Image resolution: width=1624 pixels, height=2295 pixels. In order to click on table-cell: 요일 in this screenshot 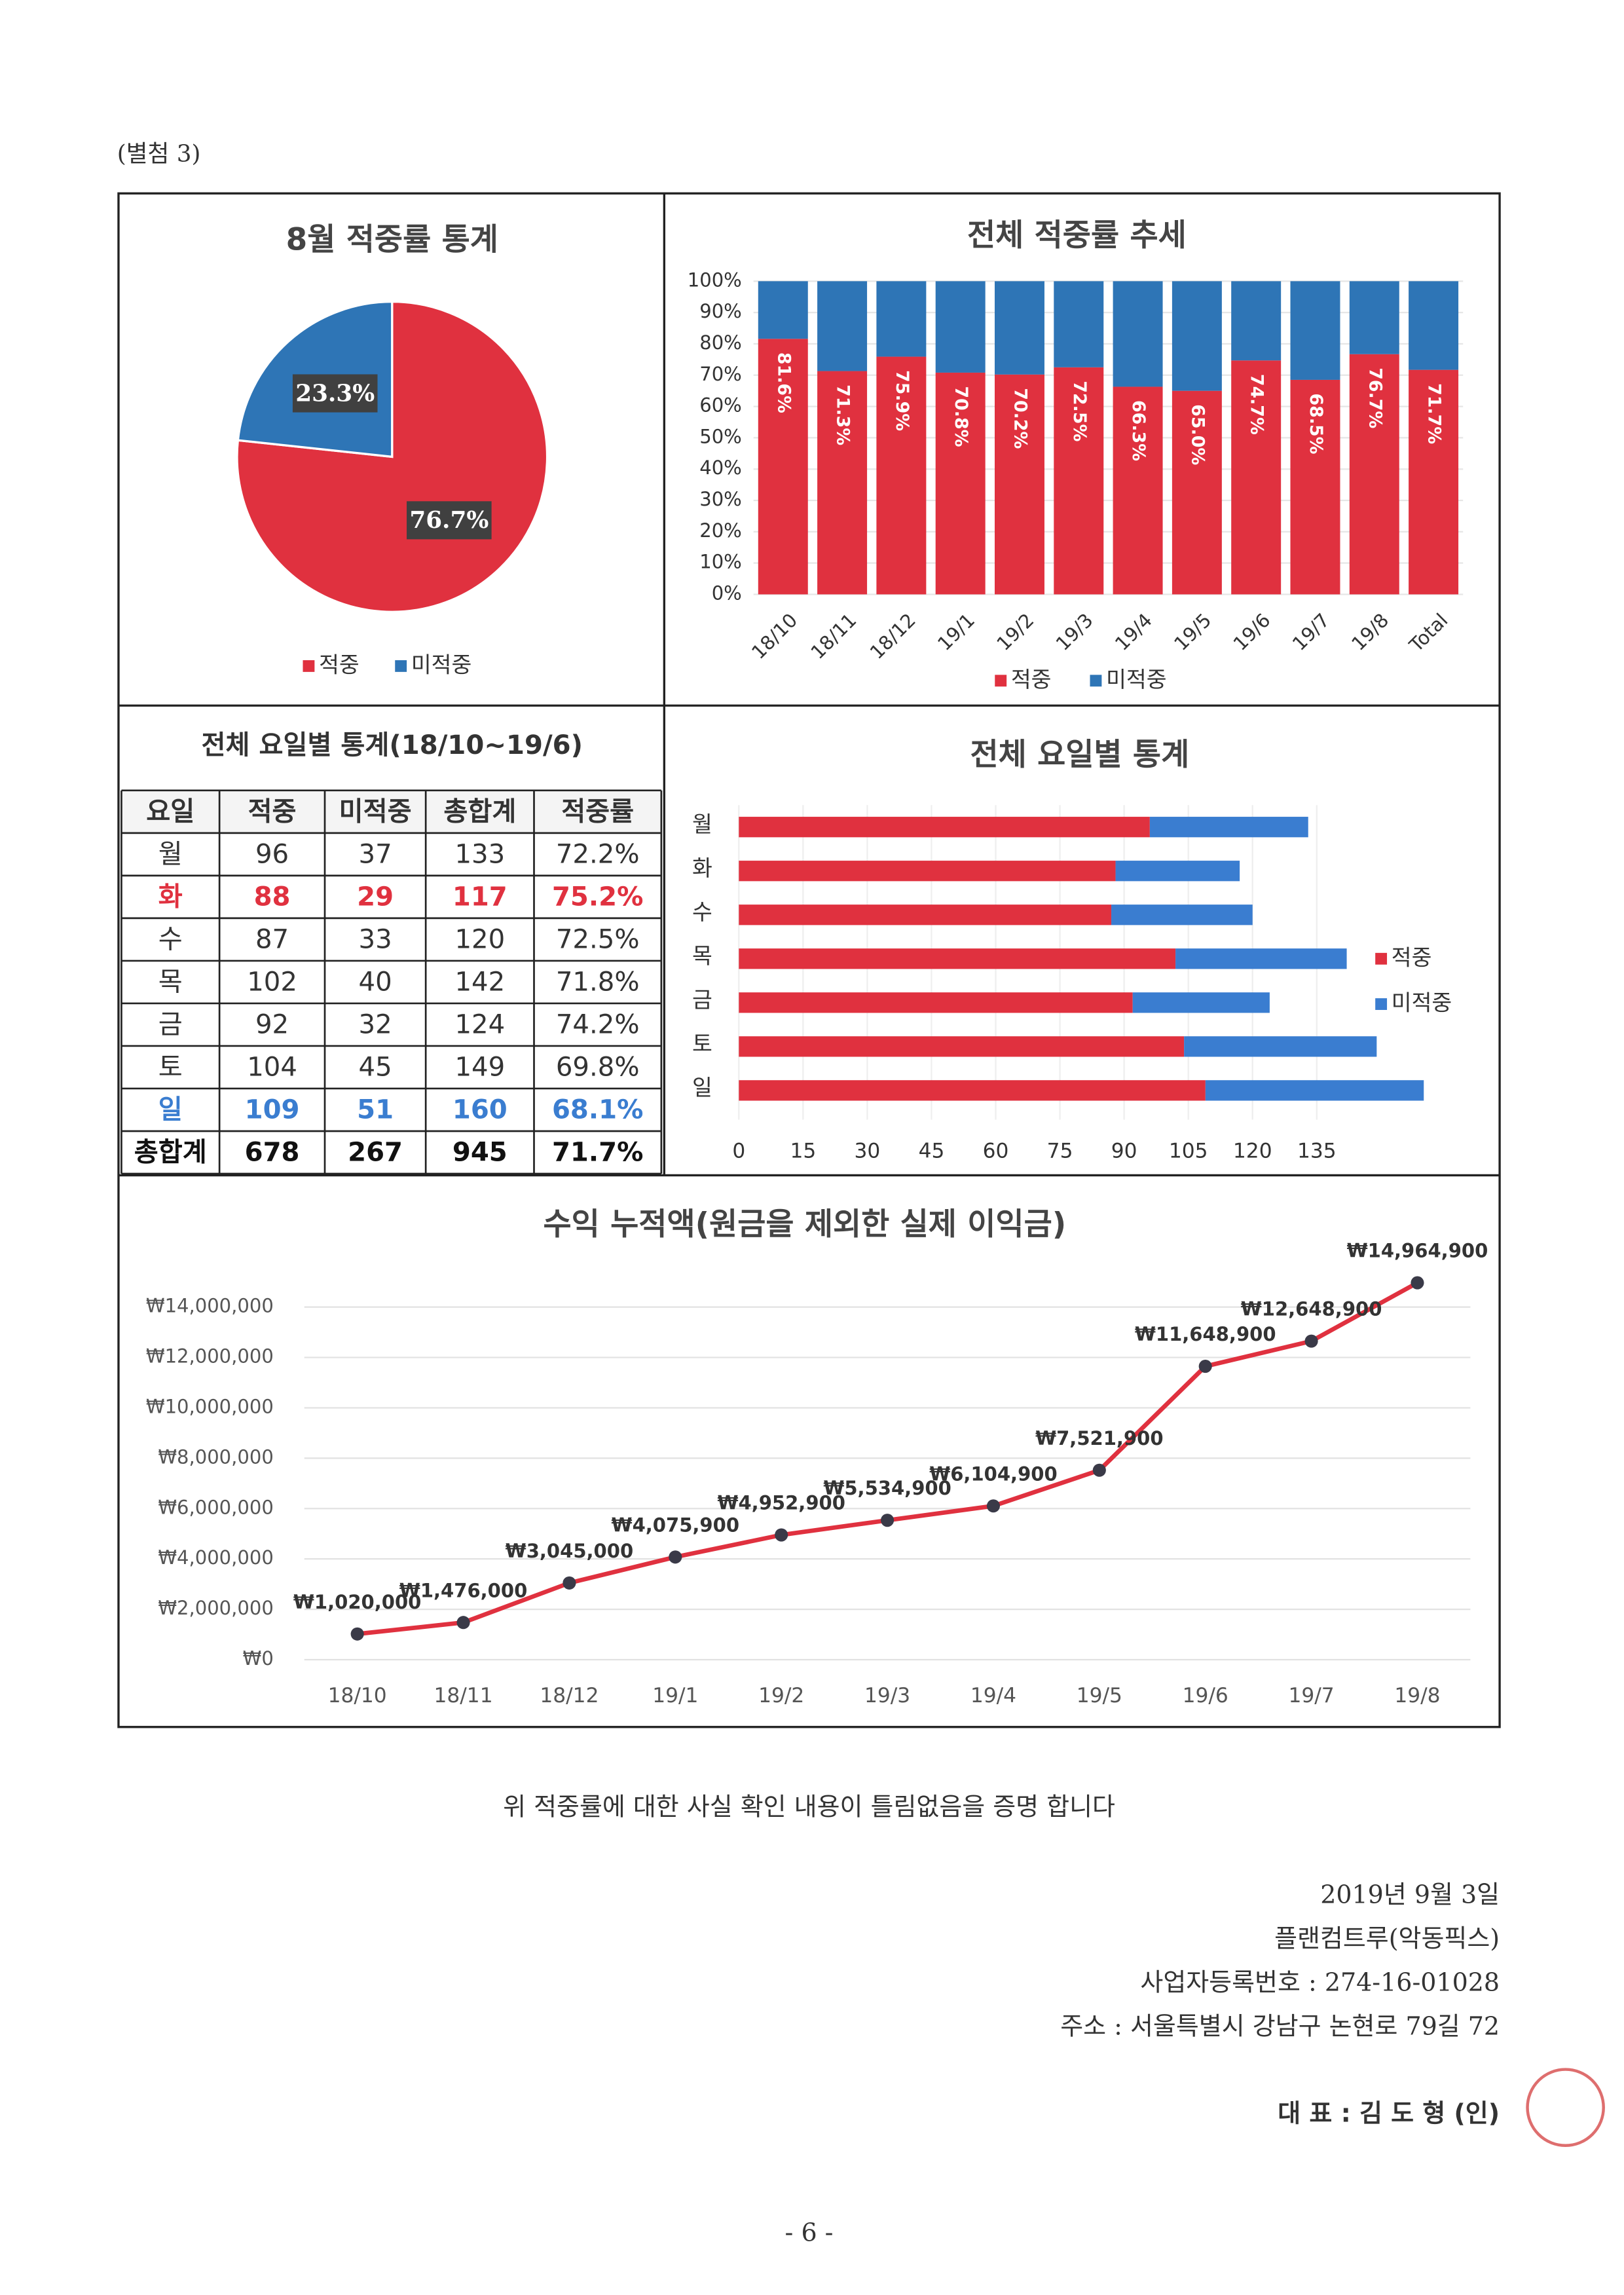, I will do `click(170, 812)`.